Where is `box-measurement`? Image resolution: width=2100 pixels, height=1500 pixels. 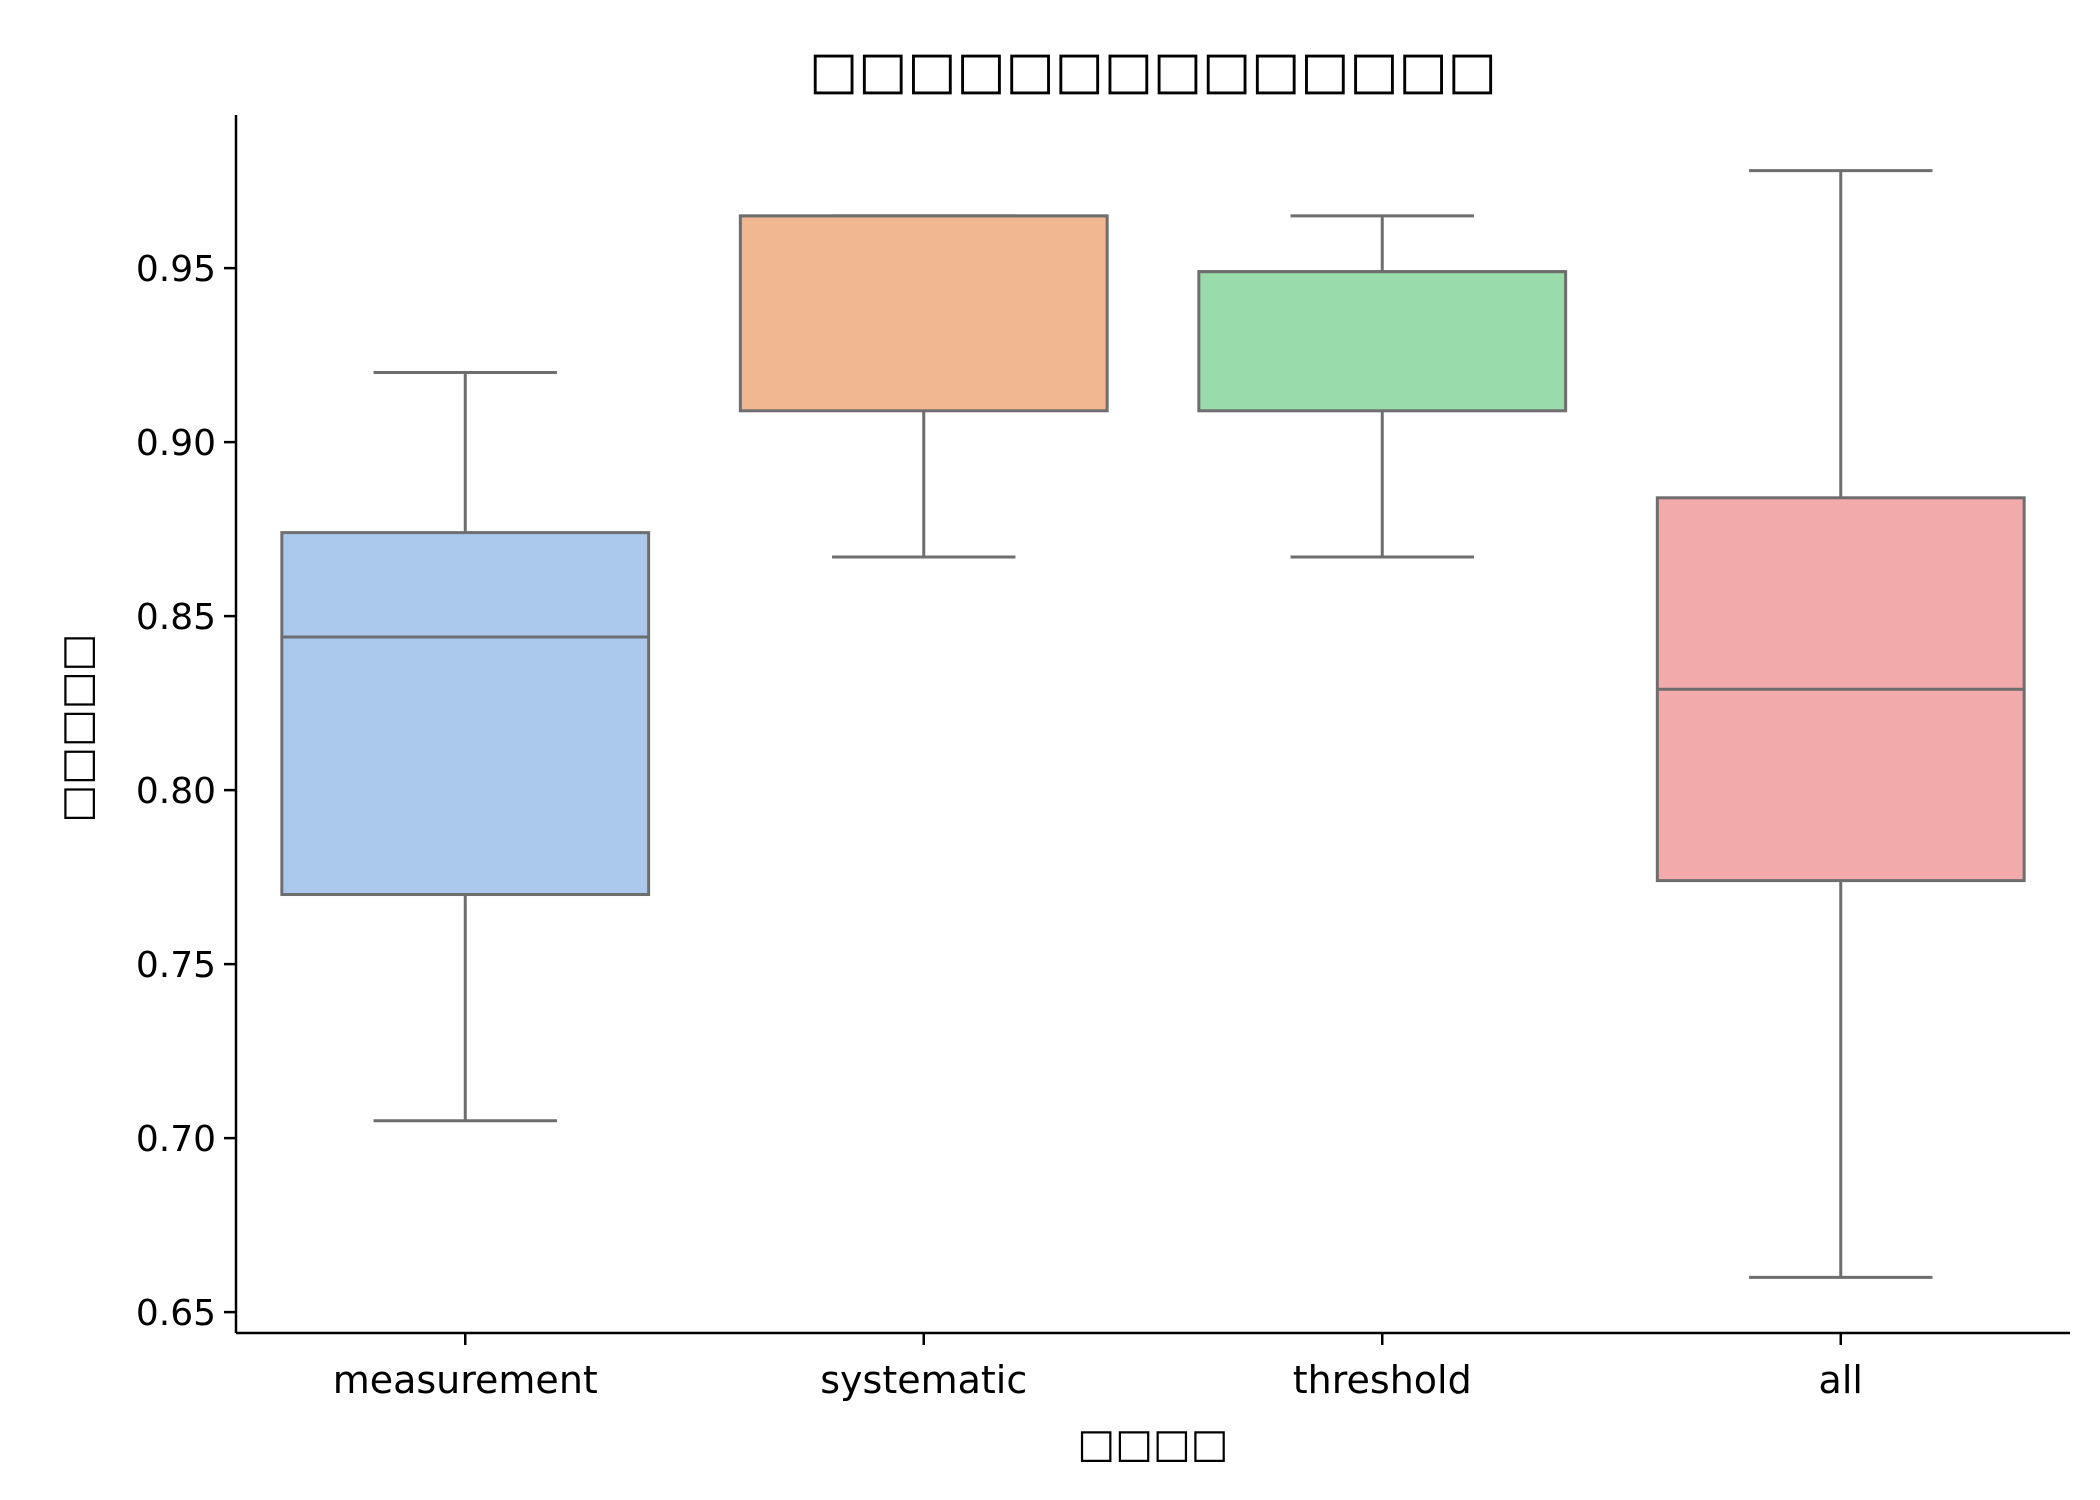 box-measurement is located at coordinates (465, 747).